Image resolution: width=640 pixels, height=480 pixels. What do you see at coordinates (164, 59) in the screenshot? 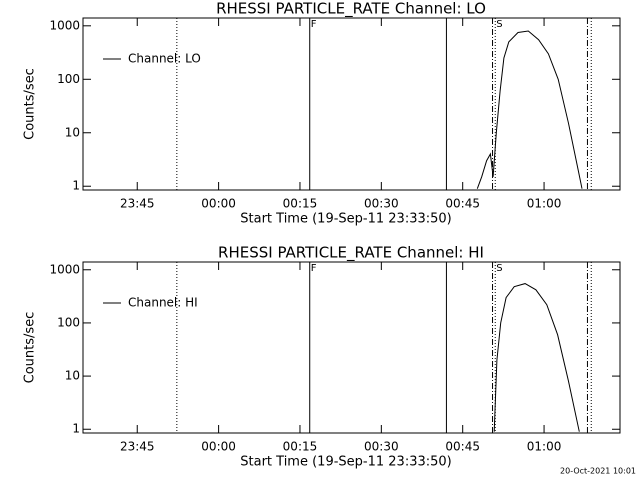
I see `legend-label: Channel: LO` at bounding box center [164, 59].